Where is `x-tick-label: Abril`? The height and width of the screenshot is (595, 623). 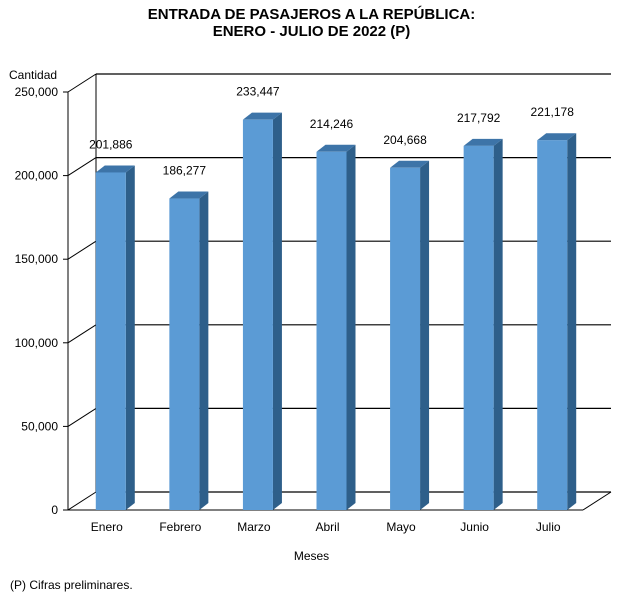
x-tick-label: Abril is located at coordinates (327, 527).